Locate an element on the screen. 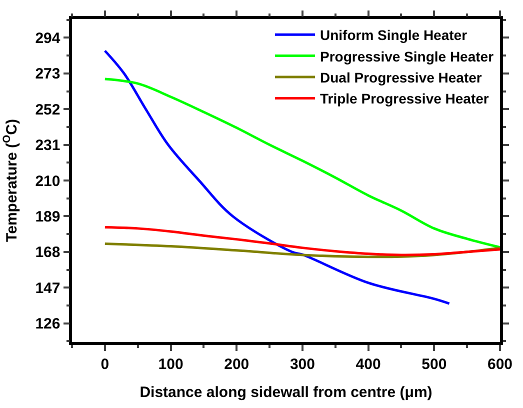 This screenshot has width=523, height=408. x-tick-label: 0 is located at coordinates (105, 364).